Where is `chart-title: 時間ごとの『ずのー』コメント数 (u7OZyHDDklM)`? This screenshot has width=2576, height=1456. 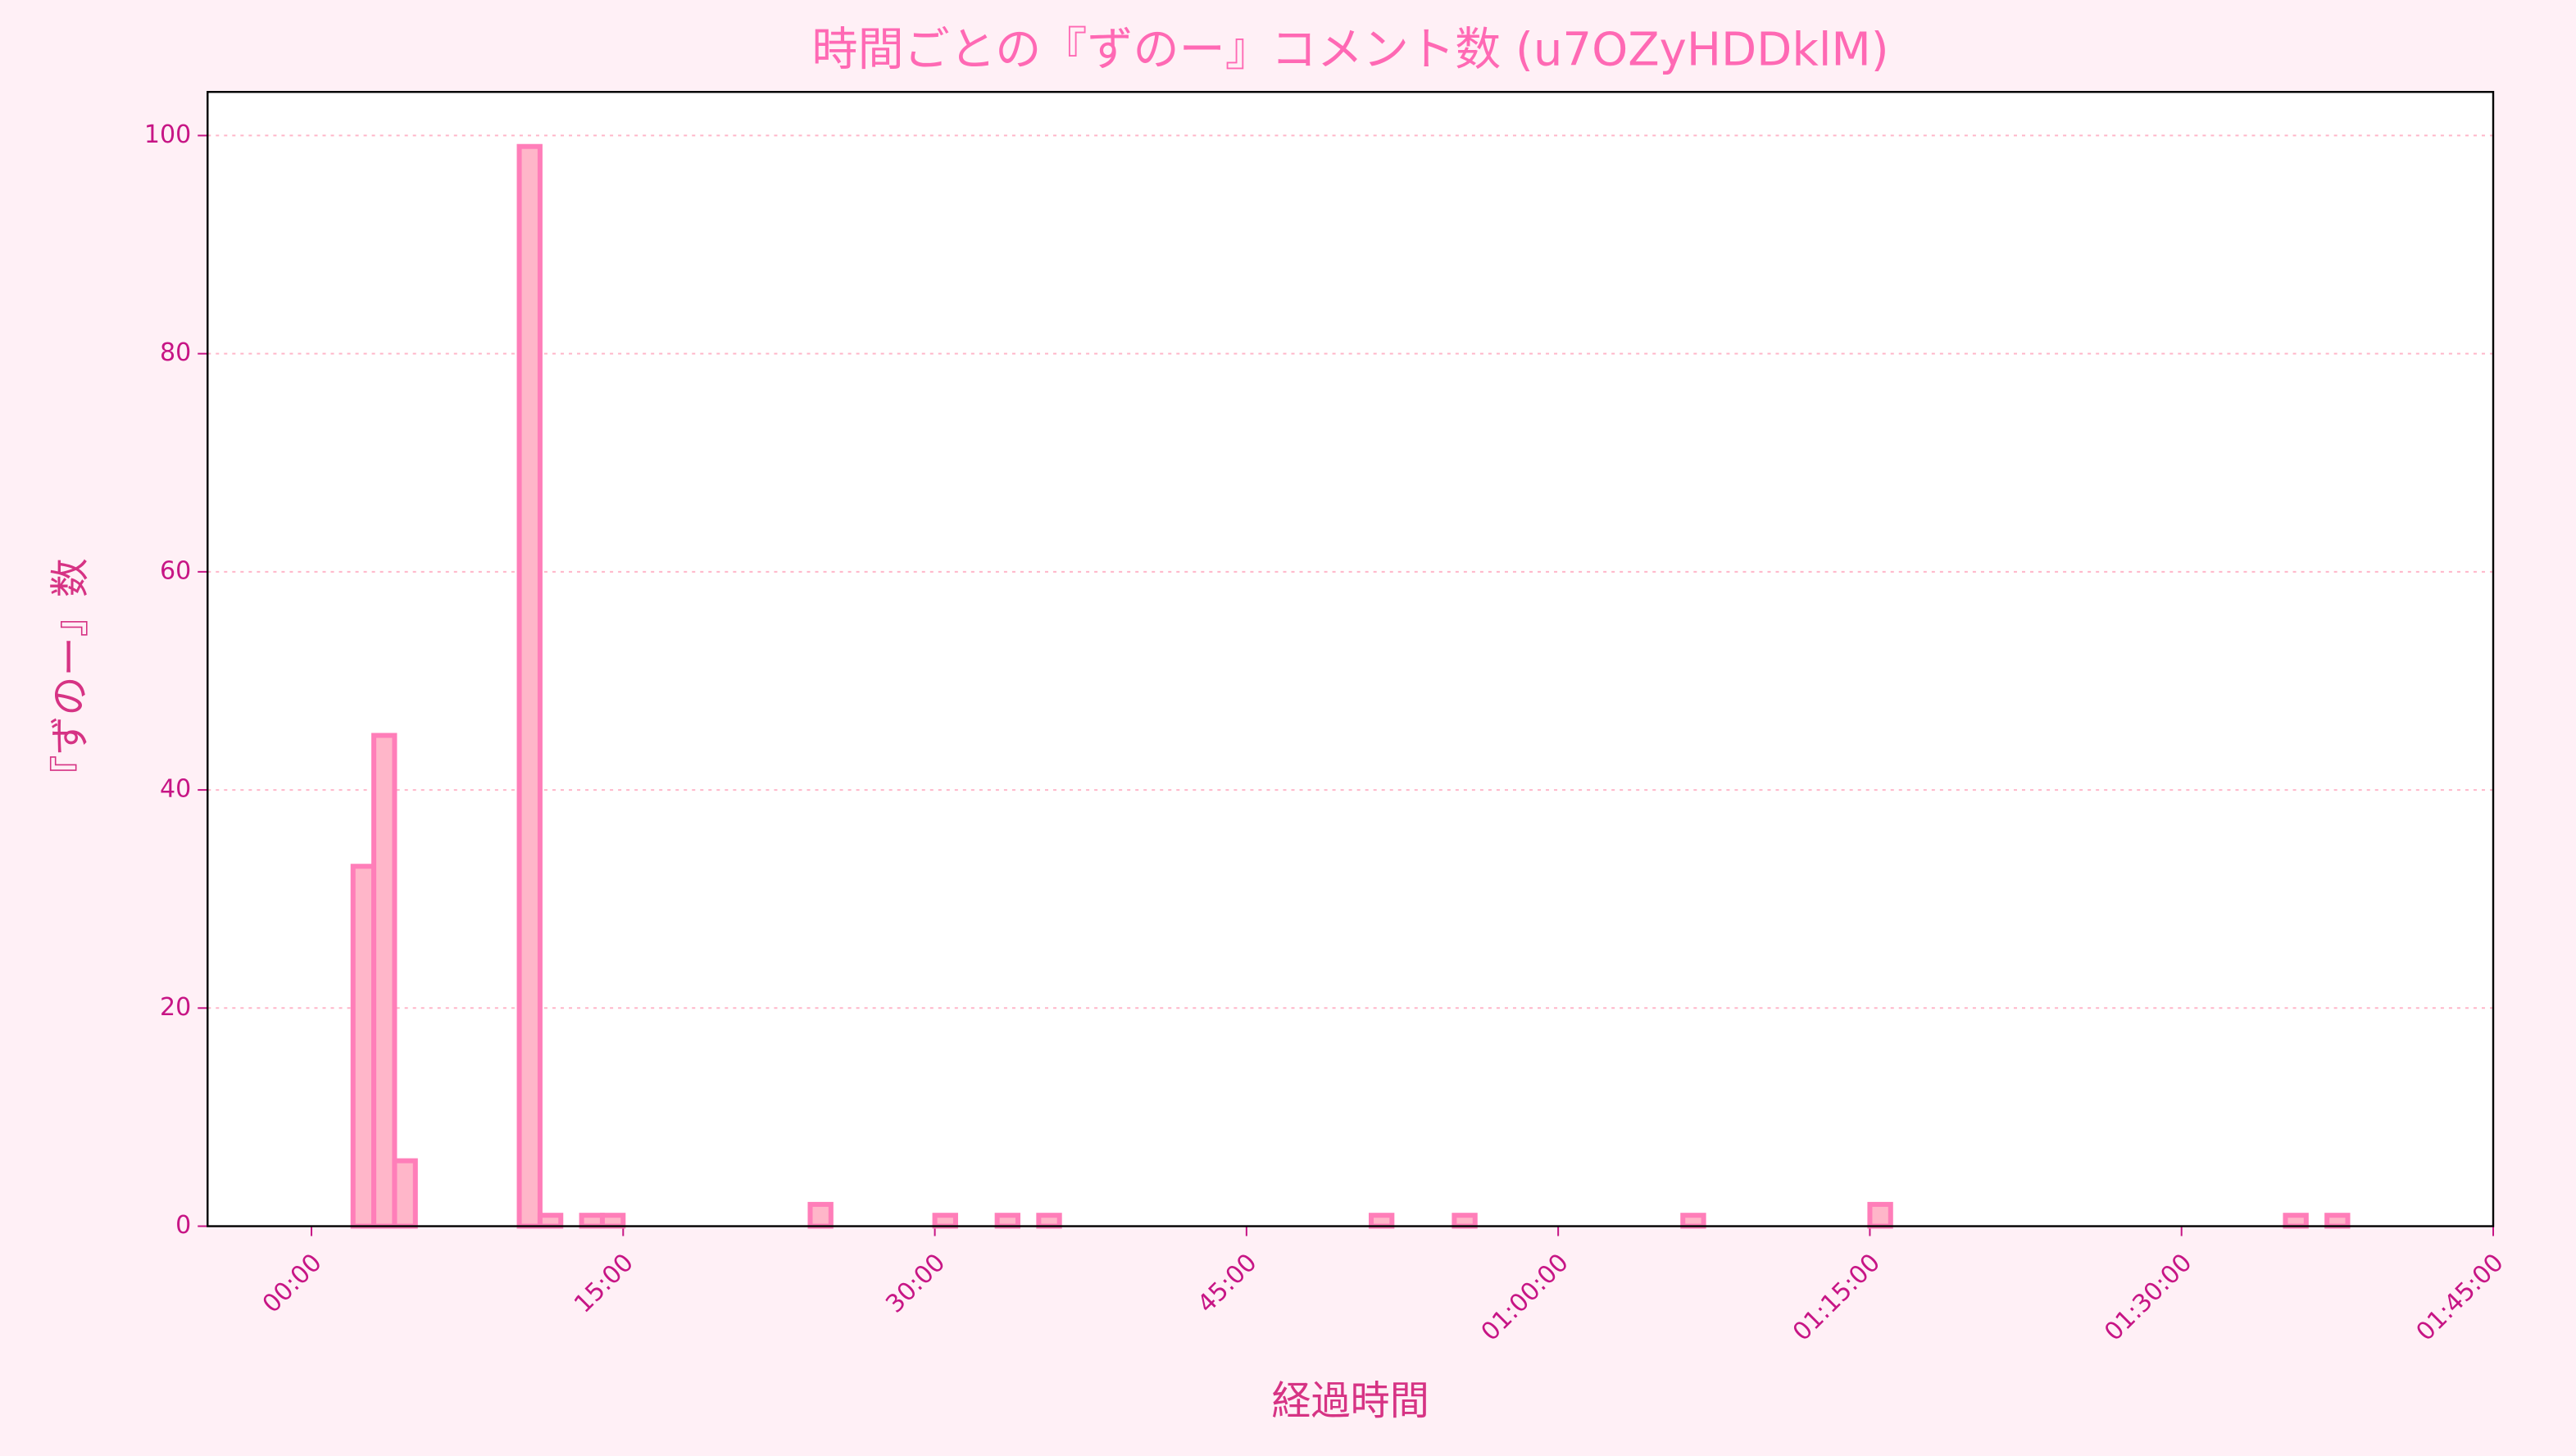
chart-title: 時間ごとの『ずのー』コメント数 (u7OZyHDDklM) is located at coordinates (1350, 51).